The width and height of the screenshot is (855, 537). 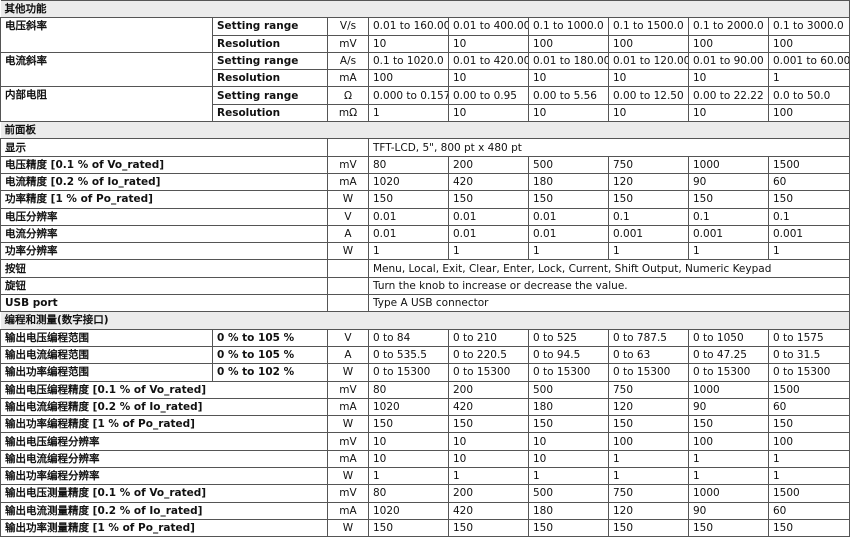 I want to click on row-label: 输出功率测量精度 [1 % of Po_rated], so click(x=164, y=527).